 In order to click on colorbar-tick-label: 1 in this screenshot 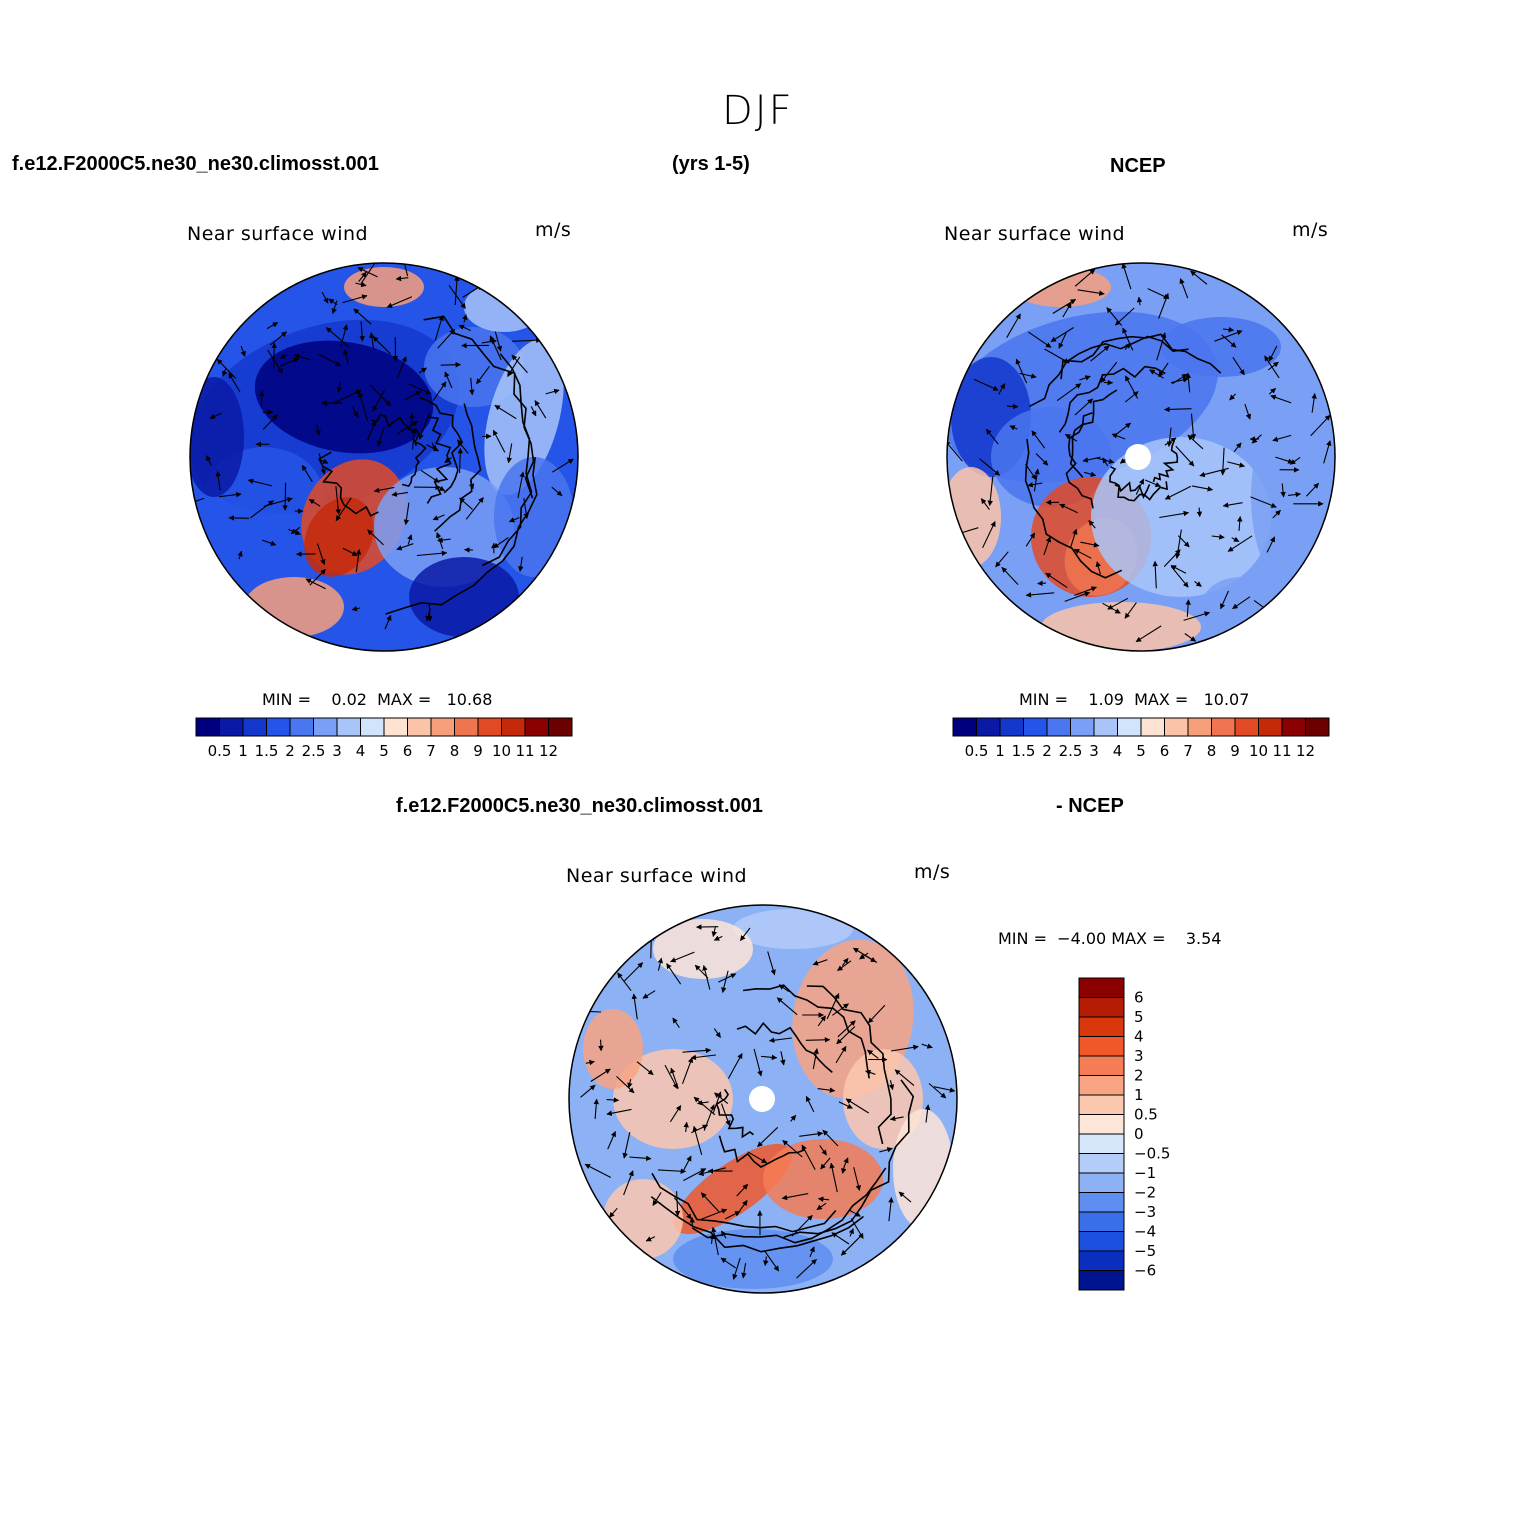, I will do `click(243, 751)`.